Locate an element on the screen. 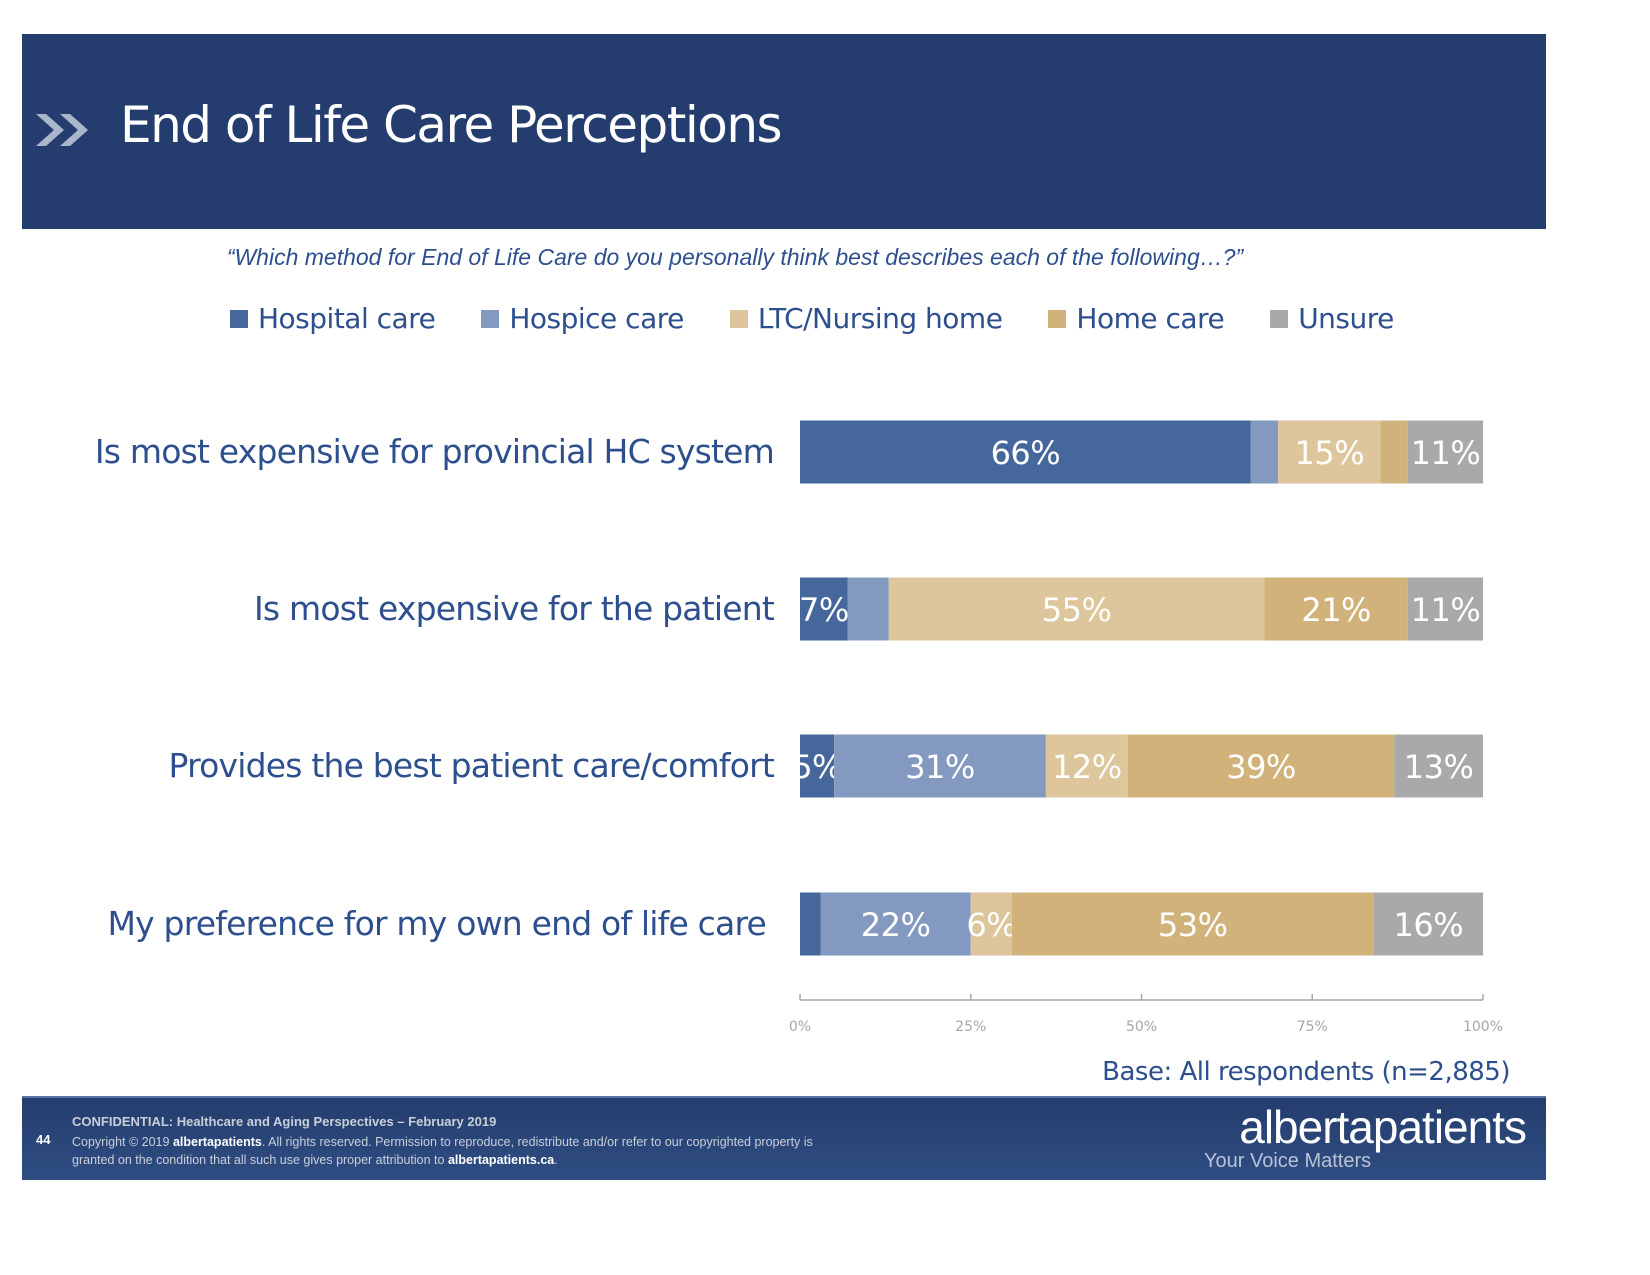 The height and width of the screenshot is (1275, 1650). legend-item: Hospital care is located at coordinates (333, 318).